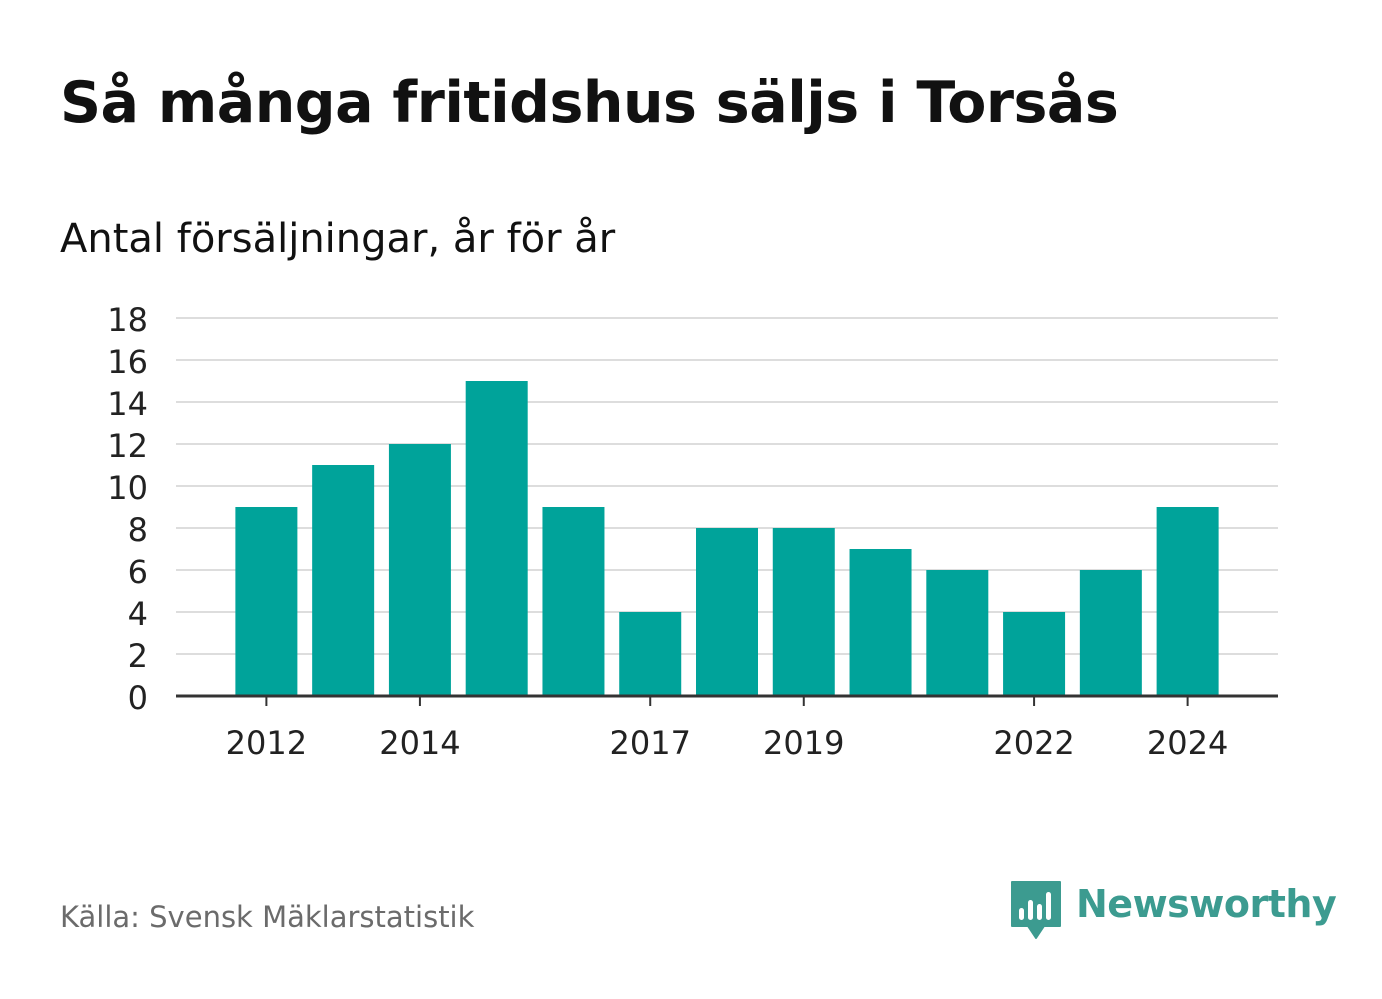 Image resolution: width=1382 pixels, height=999 pixels. I want to click on newsworthy-logo-icon, so click(1036, 910).